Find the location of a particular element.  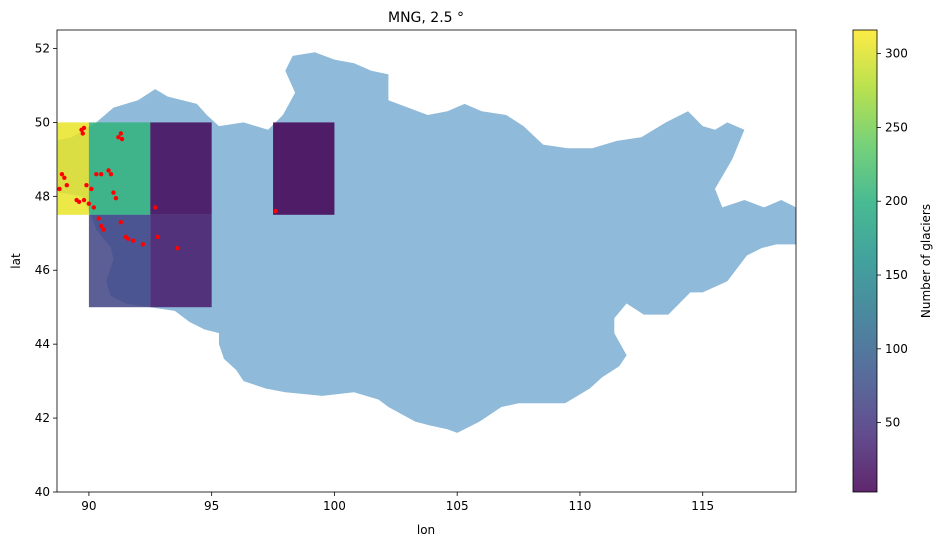

x-axis-label: lon is located at coordinates (426, 530).